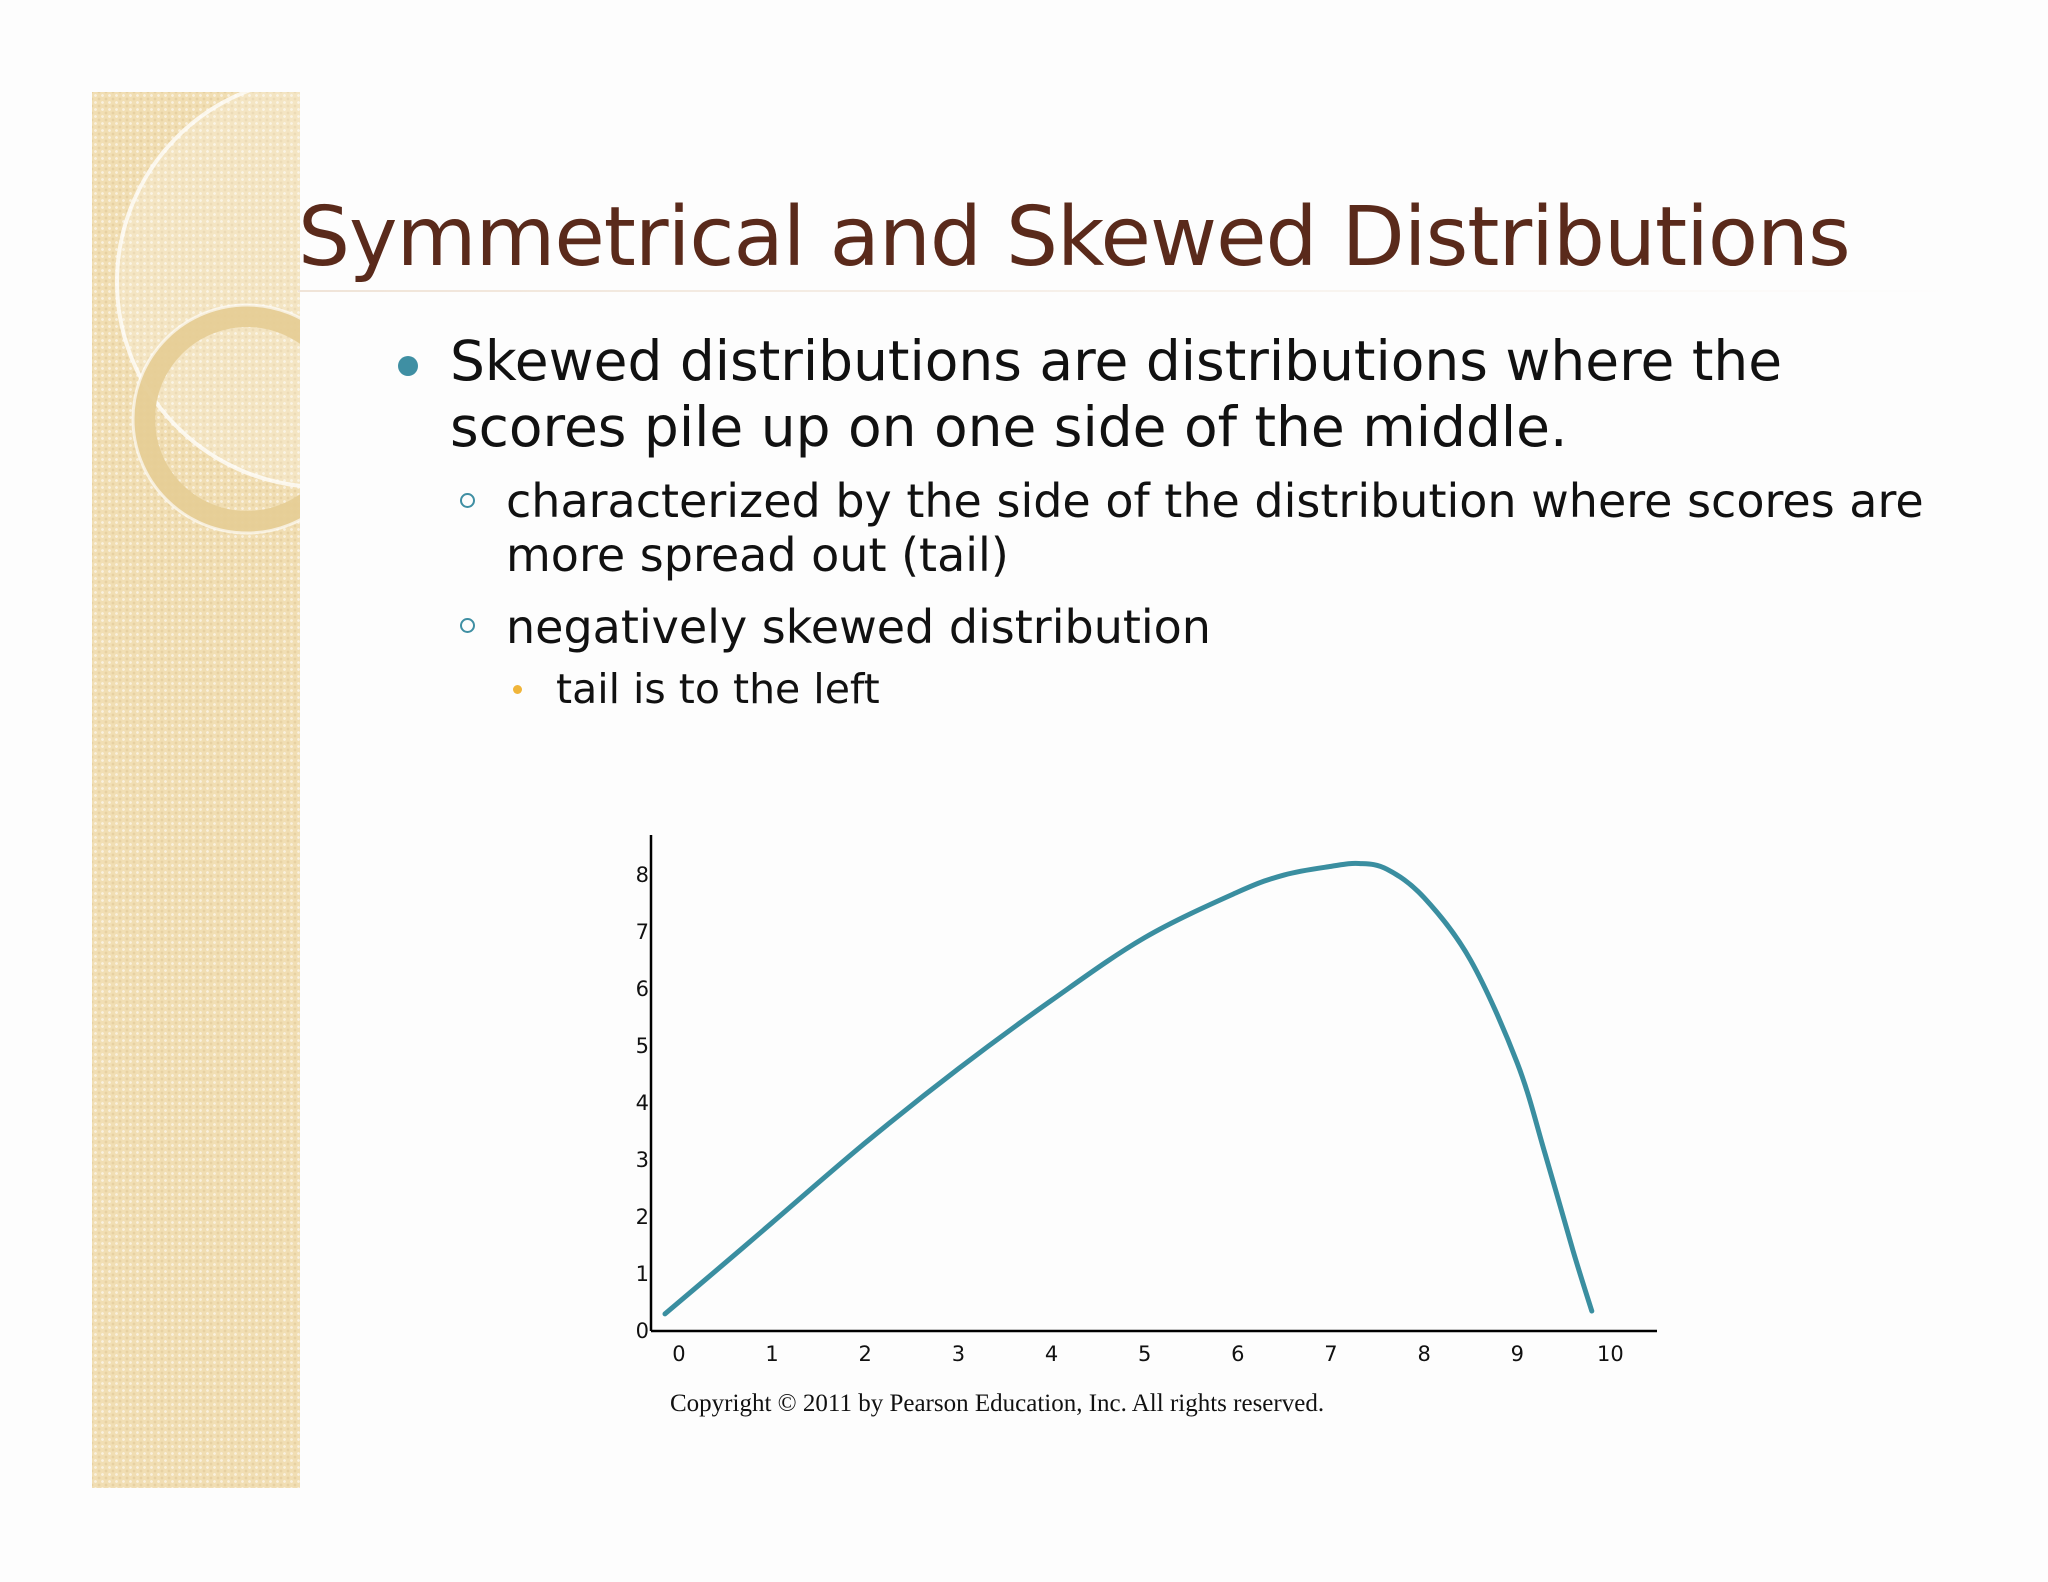 Image resolution: width=2048 pixels, height=1582 pixels. Describe the element at coordinates (517, 689) in the screenshot. I see `sub-sub-bullet-dot` at that location.